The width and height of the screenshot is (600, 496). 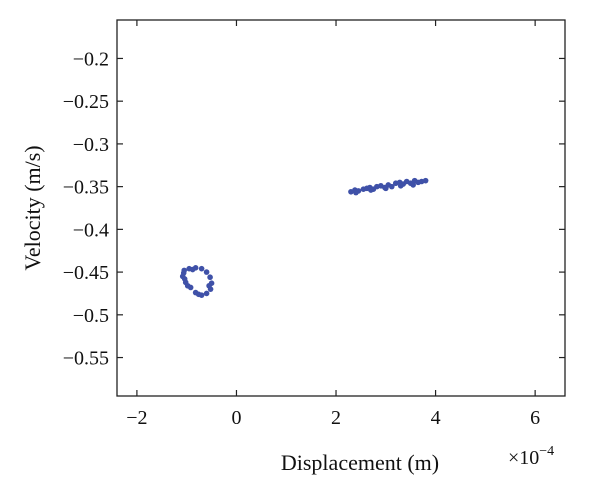 I want to click on x-scale-exponent: −4, so click(x=546, y=451).